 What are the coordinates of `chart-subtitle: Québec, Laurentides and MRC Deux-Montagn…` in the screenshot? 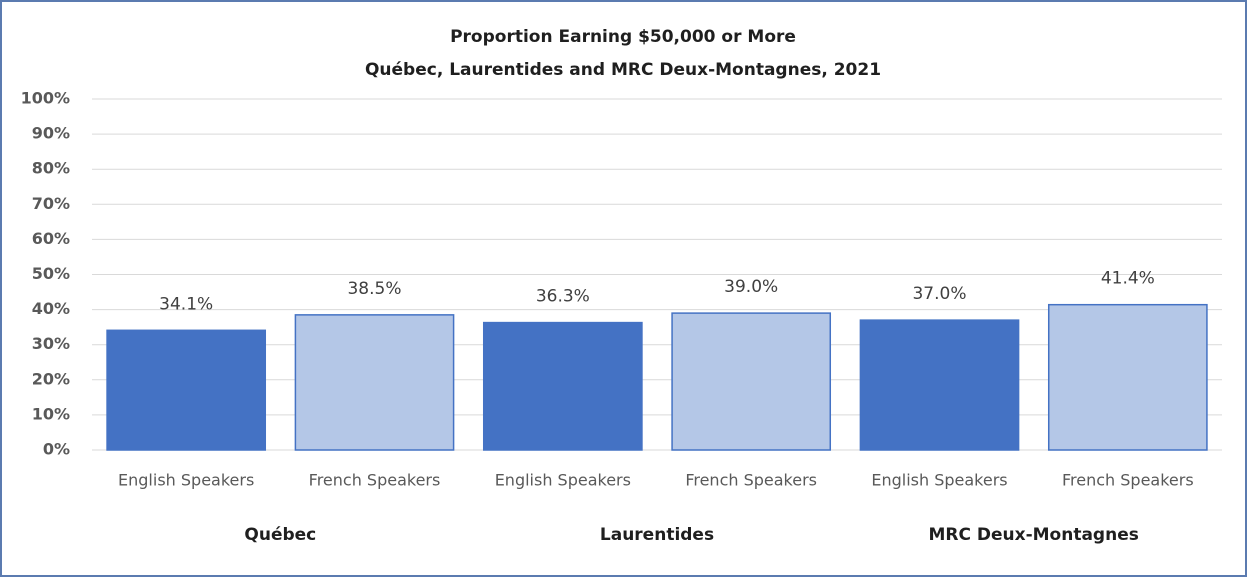 It's located at (623, 70).